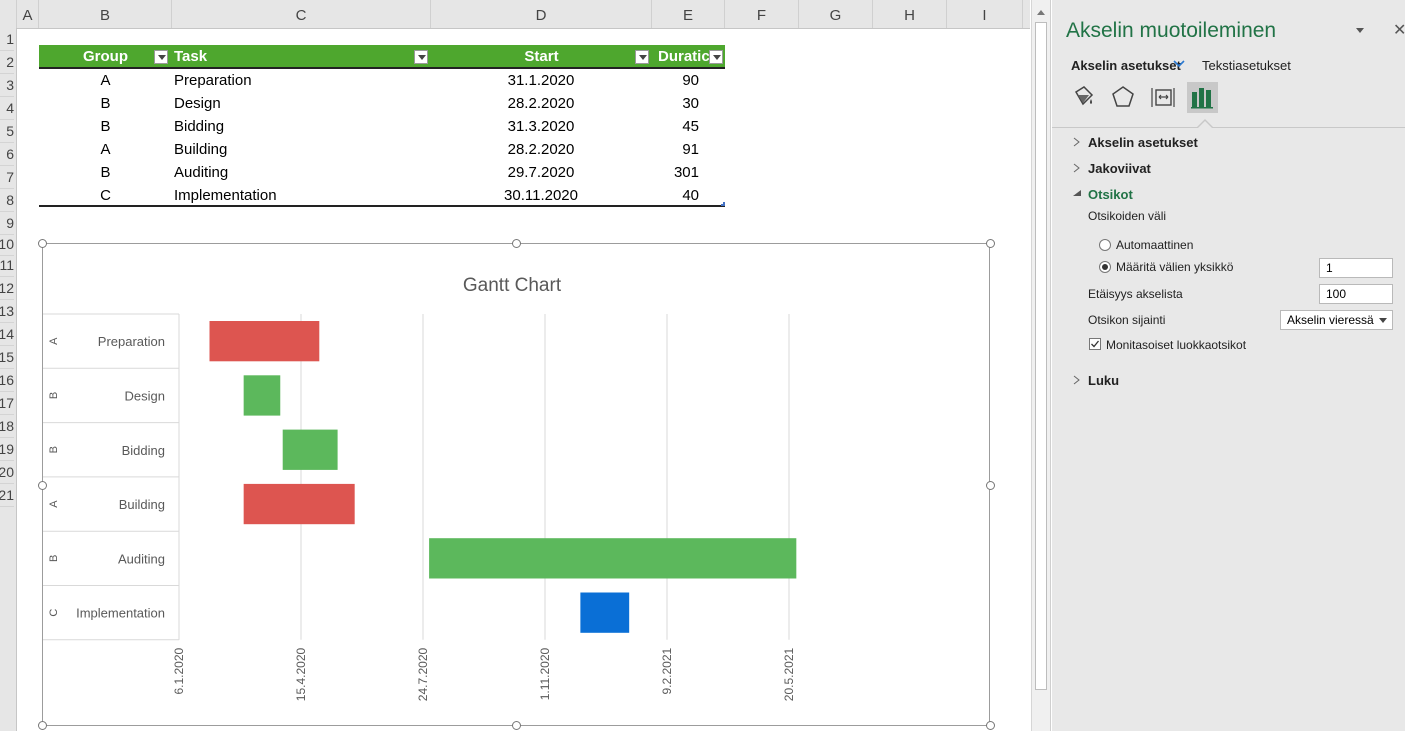 The height and width of the screenshot is (731, 1405). Describe the element at coordinates (541, 56) in the screenshot. I see `table-header-start: Start` at that location.